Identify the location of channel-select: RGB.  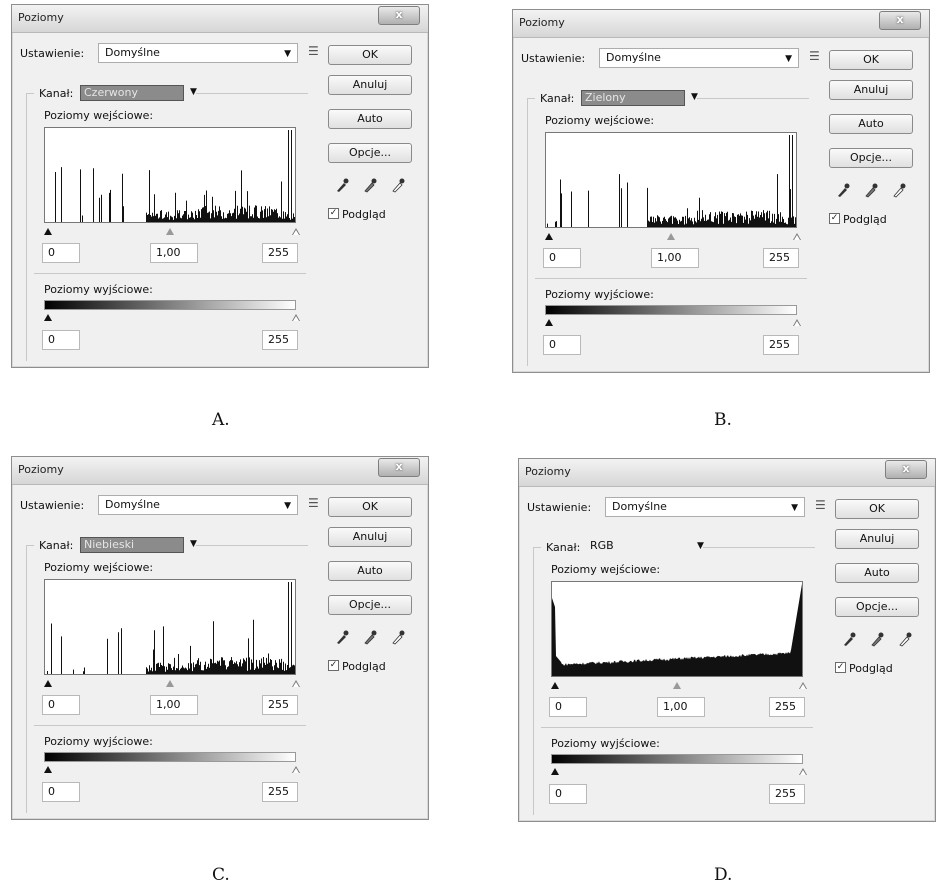
(639, 547).